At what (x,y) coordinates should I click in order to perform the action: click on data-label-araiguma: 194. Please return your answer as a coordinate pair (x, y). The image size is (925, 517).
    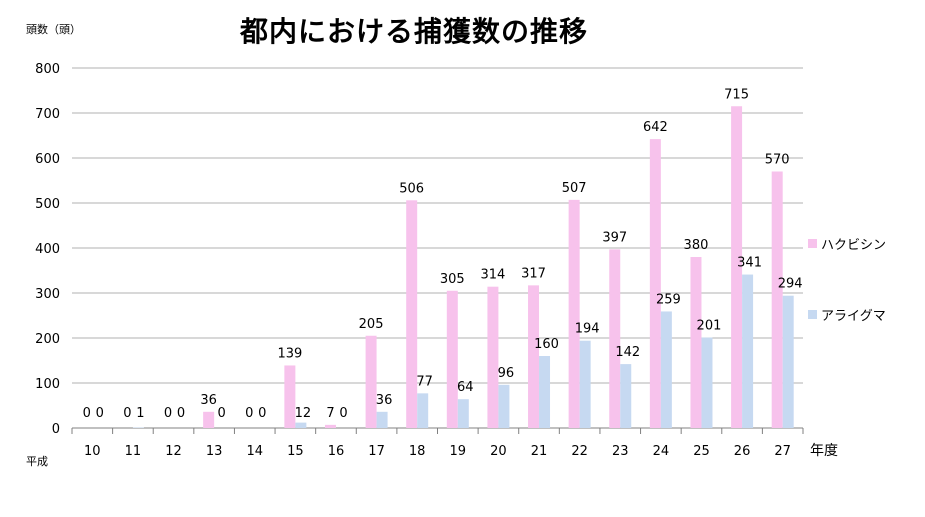
    Looking at the image, I should click on (587, 329).